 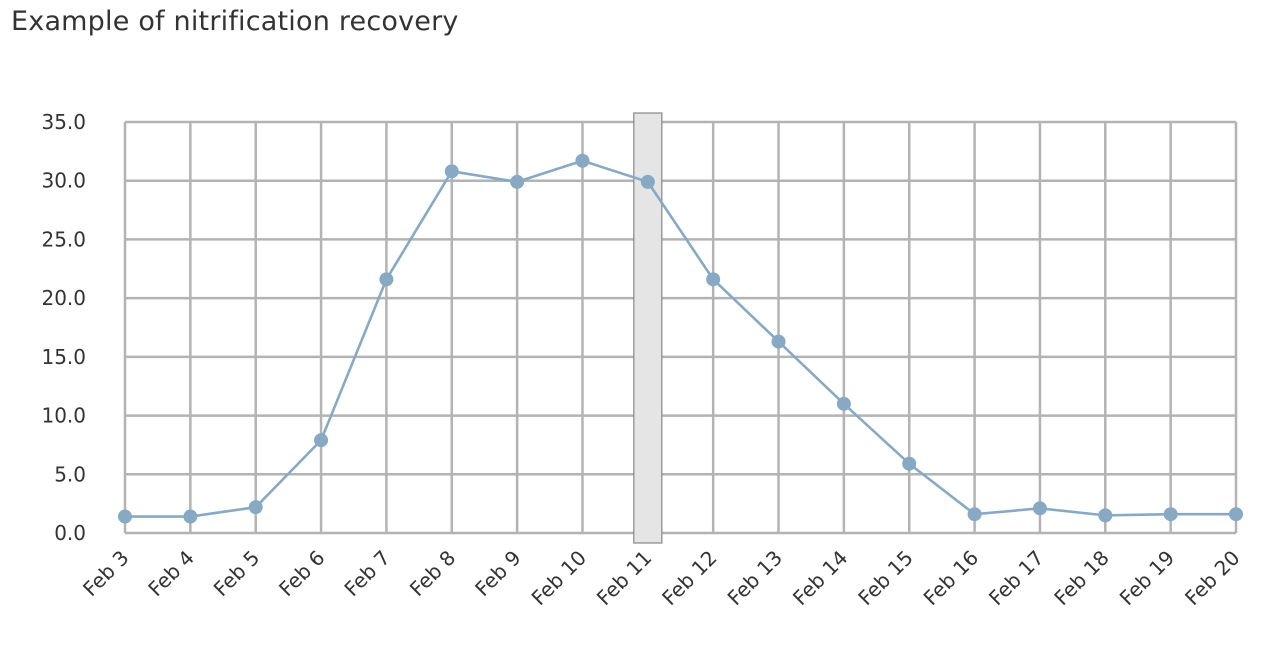 I want to click on x-tick-label: Feb 18, so click(x=1081, y=578).